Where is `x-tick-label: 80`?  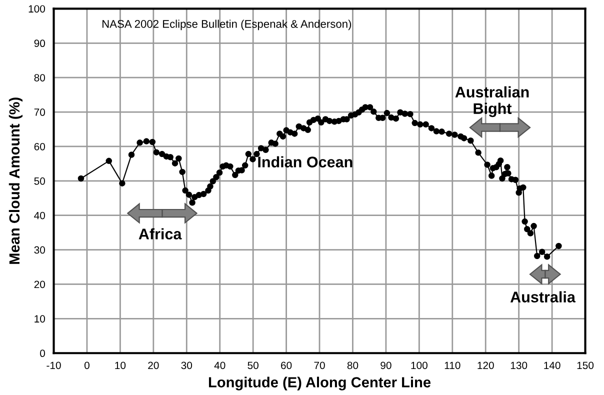
x-tick-label: 80 is located at coordinates (352, 366).